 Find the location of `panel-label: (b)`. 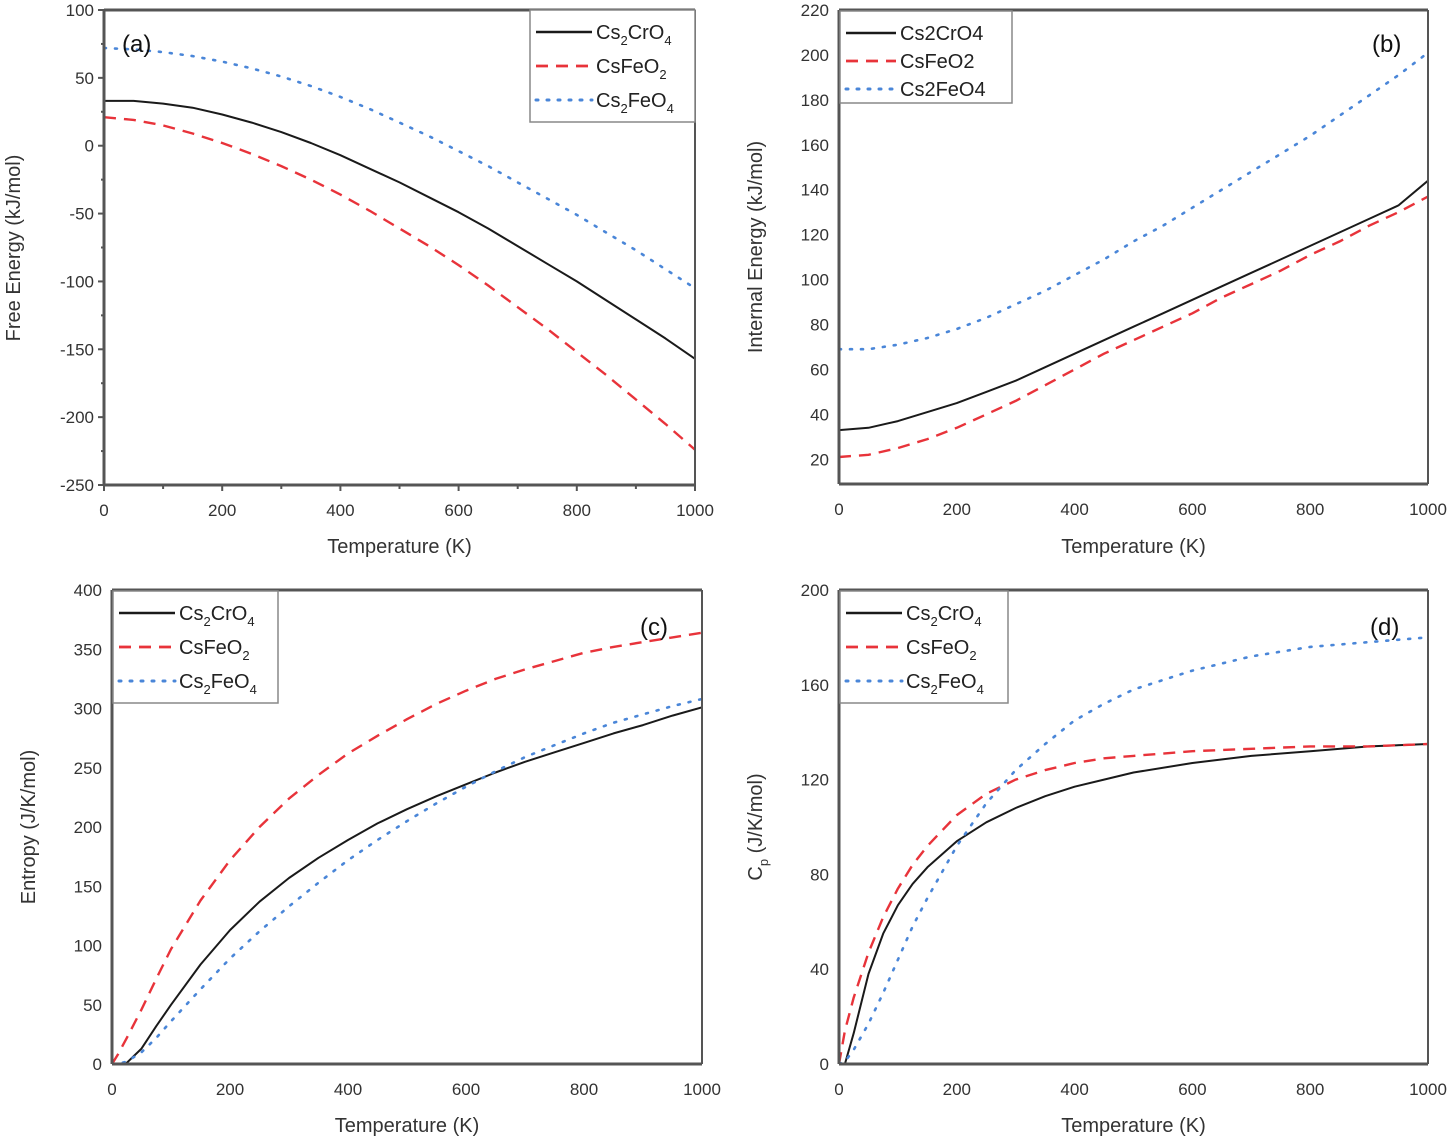

panel-label: (b) is located at coordinates (1386, 44).